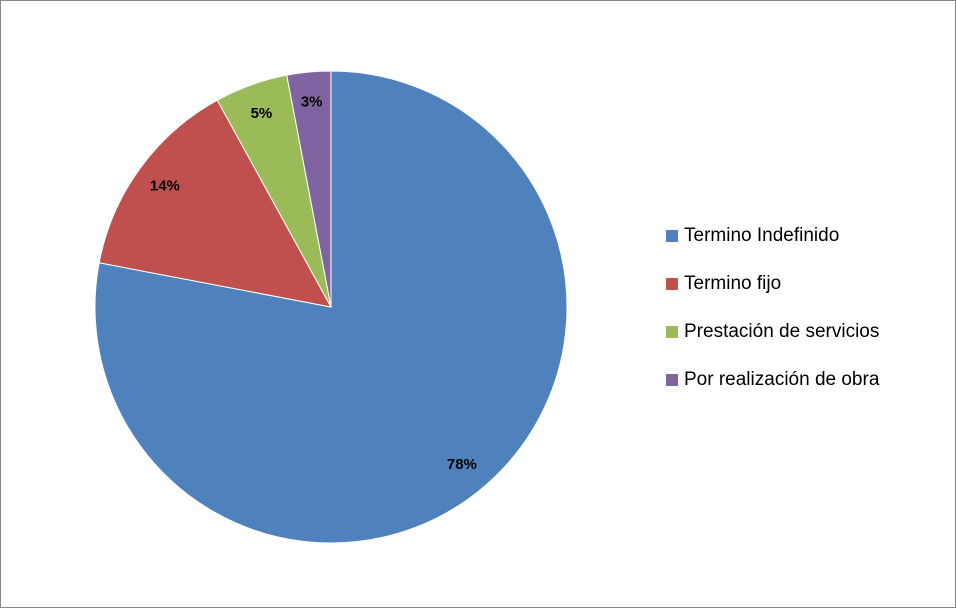  Describe the element at coordinates (732, 283) in the screenshot. I see `legend-label: Termino fijo` at that location.